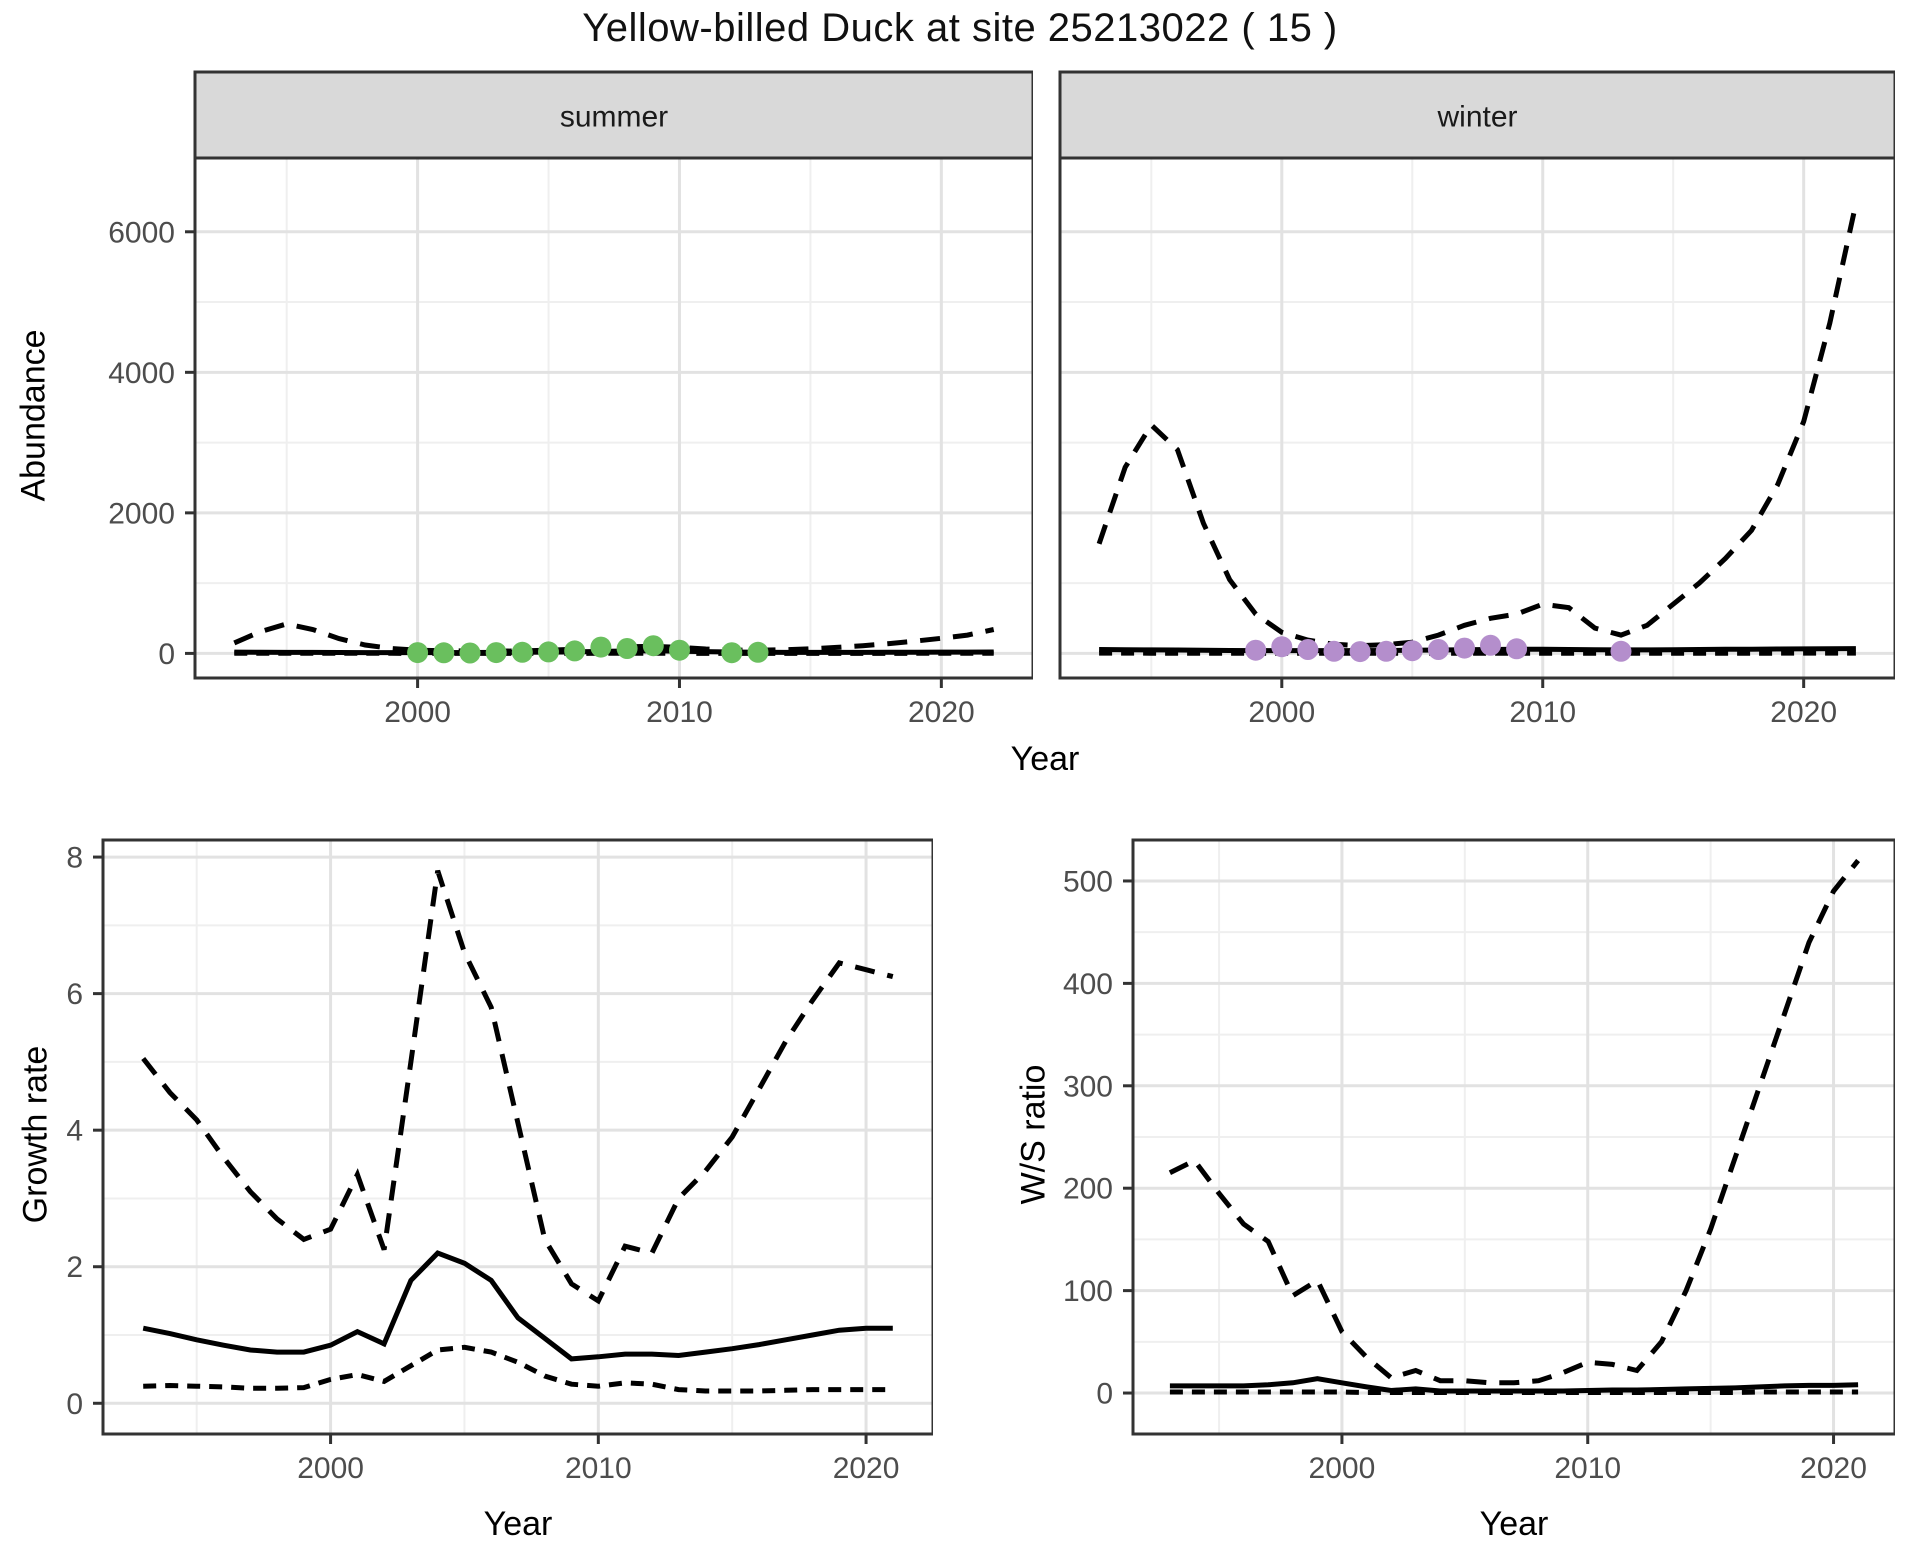 The width and height of the screenshot is (1920, 1560). Describe the element at coordinates (1088, 881) in the screenshot. I see `y-tick-label: 500` at that location.